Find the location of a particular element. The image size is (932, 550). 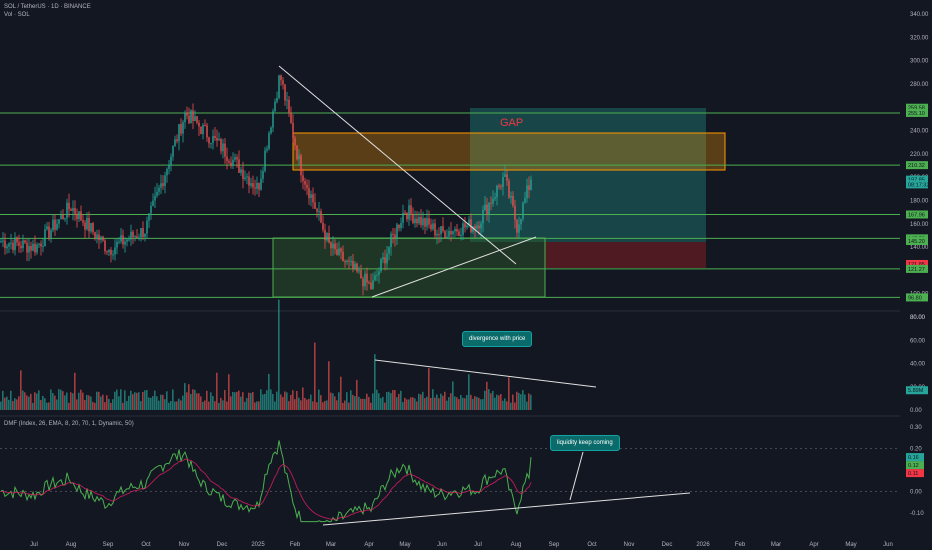

price-badge is located at coordinates (917, 241).